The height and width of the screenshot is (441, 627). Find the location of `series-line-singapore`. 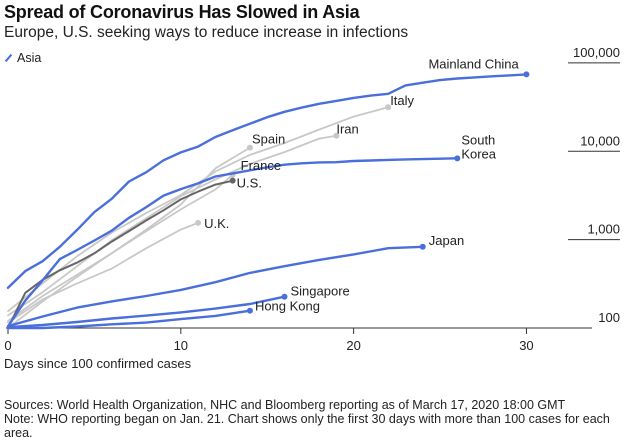

series-line-singapore is located at coordinates (146, 312).